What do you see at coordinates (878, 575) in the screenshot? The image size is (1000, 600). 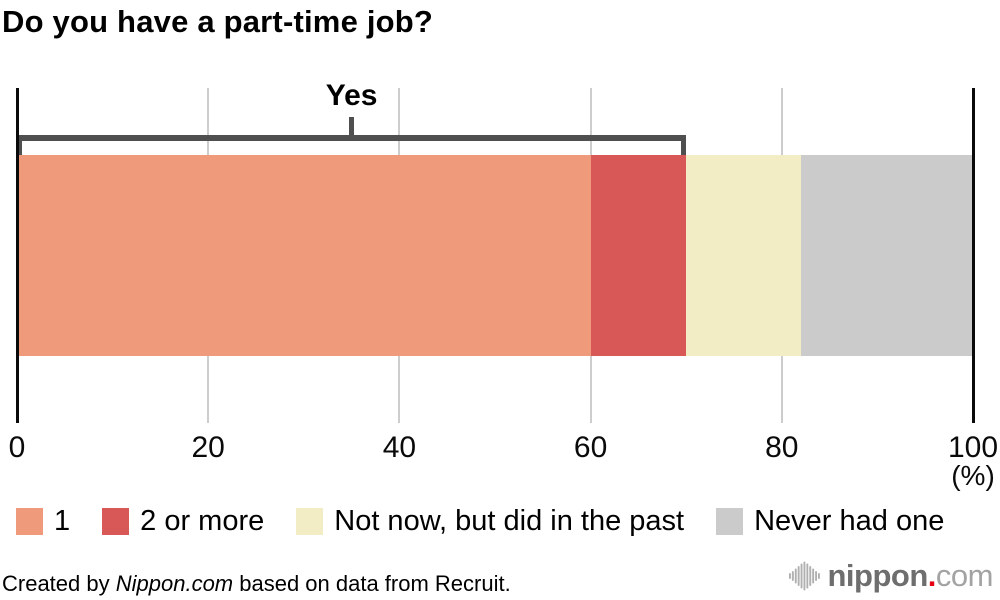 I see `logo-text-nippon: nippon` at bounding box center [878, 575].